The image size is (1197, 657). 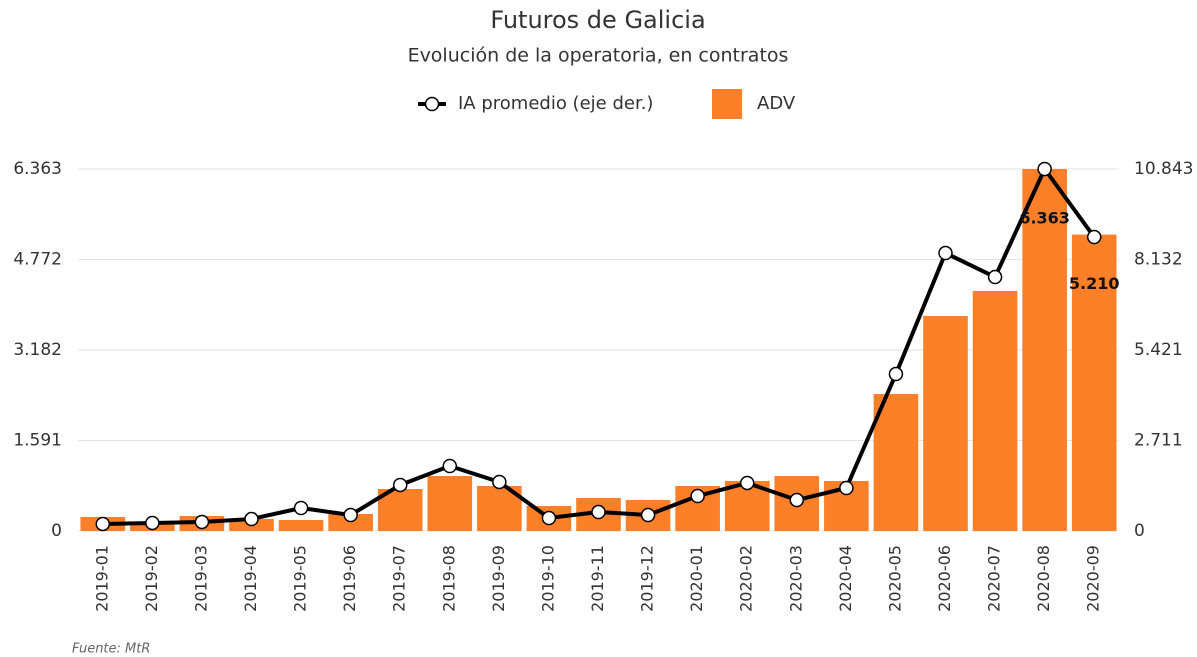 I want to click on x-tick-label: 2020-03, so click(x=795, y=578).